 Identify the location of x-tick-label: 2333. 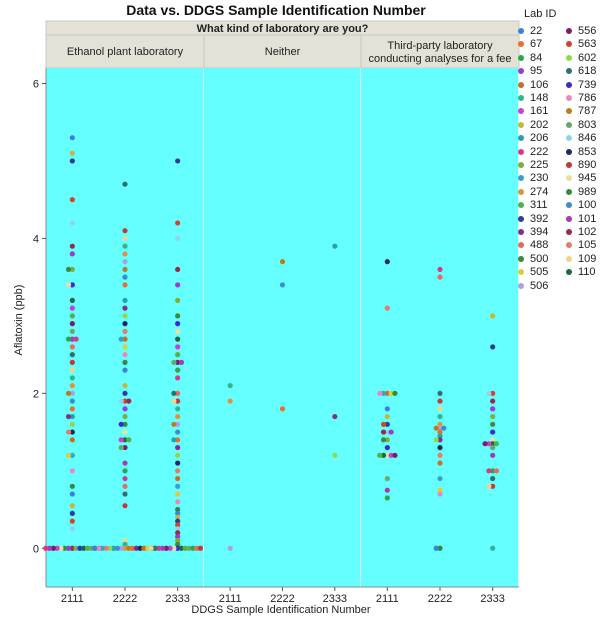
(335, 599).